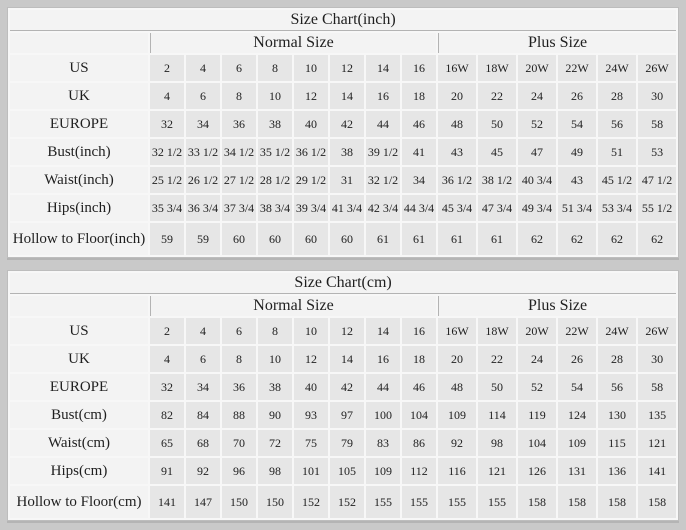  Describe the element at coordinates (347, 415) in the screenshot. I see `size-cell: 97` at that location.